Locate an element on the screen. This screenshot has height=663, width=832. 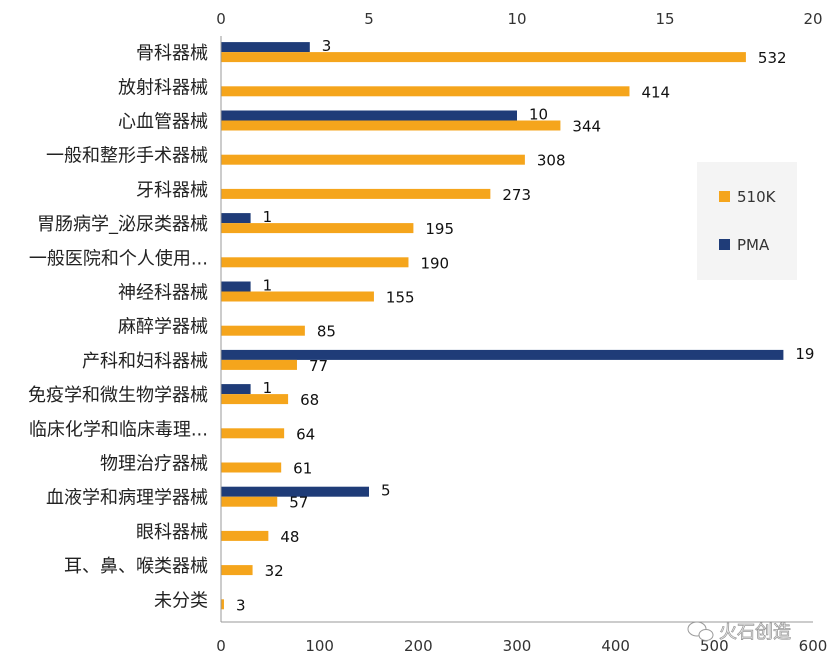
k510-data-label: 48 is located at coordinates (289, 537).